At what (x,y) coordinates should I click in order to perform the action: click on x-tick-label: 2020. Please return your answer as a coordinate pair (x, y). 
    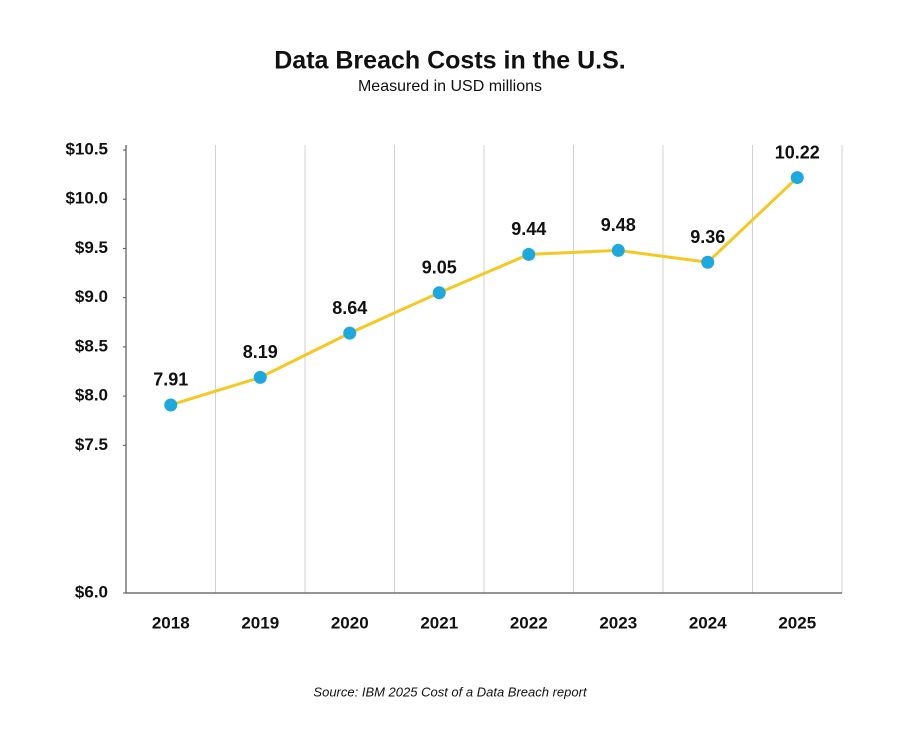
    Looking at the image, I should click on (350, 622).